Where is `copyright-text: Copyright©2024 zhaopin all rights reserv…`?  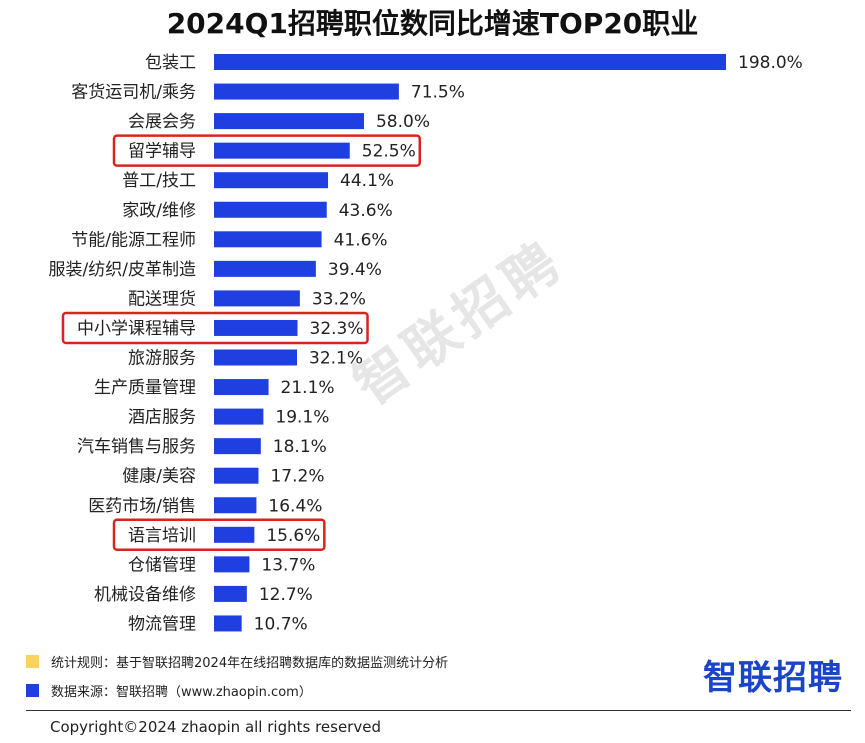 copyright-text: Copyright©2024 zhaopin all rights reserv… is located at coordinates (215, 727).